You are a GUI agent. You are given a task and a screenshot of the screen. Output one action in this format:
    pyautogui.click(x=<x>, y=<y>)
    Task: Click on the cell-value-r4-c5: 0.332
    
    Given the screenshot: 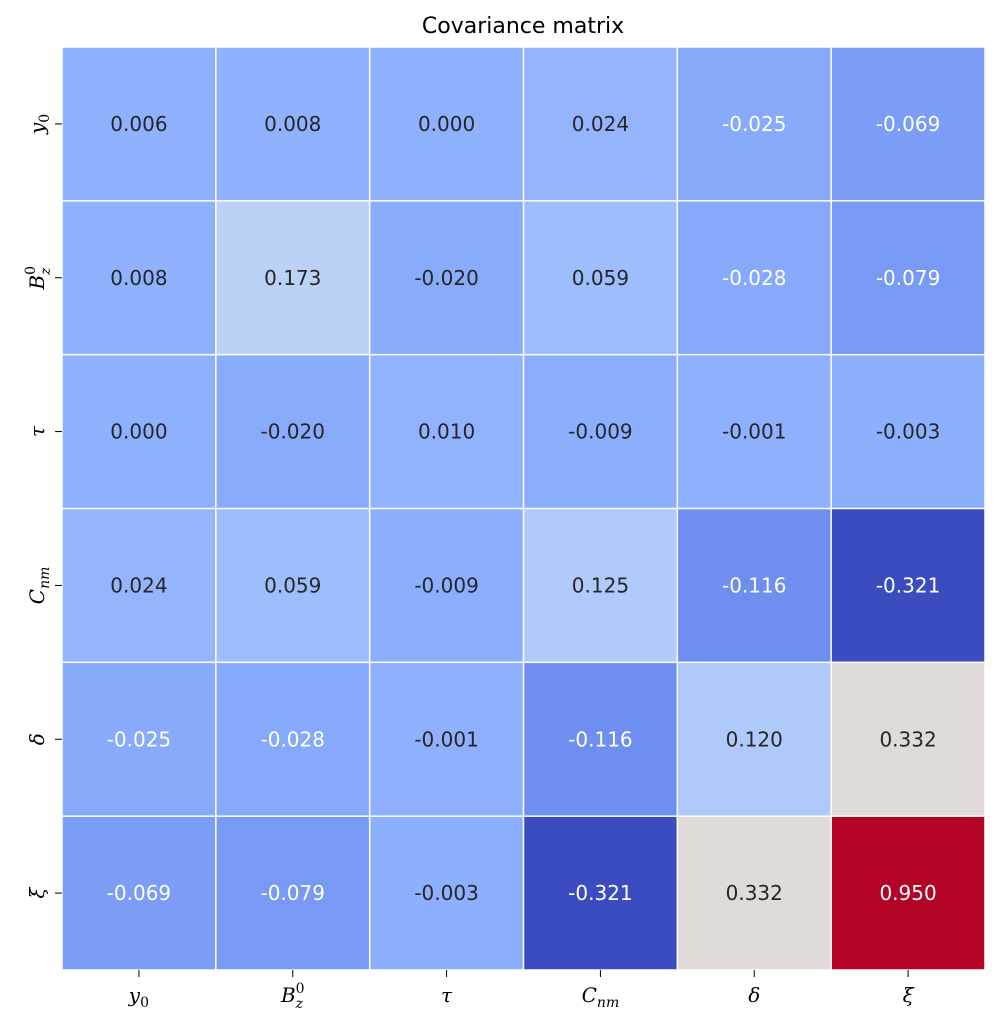 What is the action you would take?
    pyautogui.click(x=907, y=739)
    